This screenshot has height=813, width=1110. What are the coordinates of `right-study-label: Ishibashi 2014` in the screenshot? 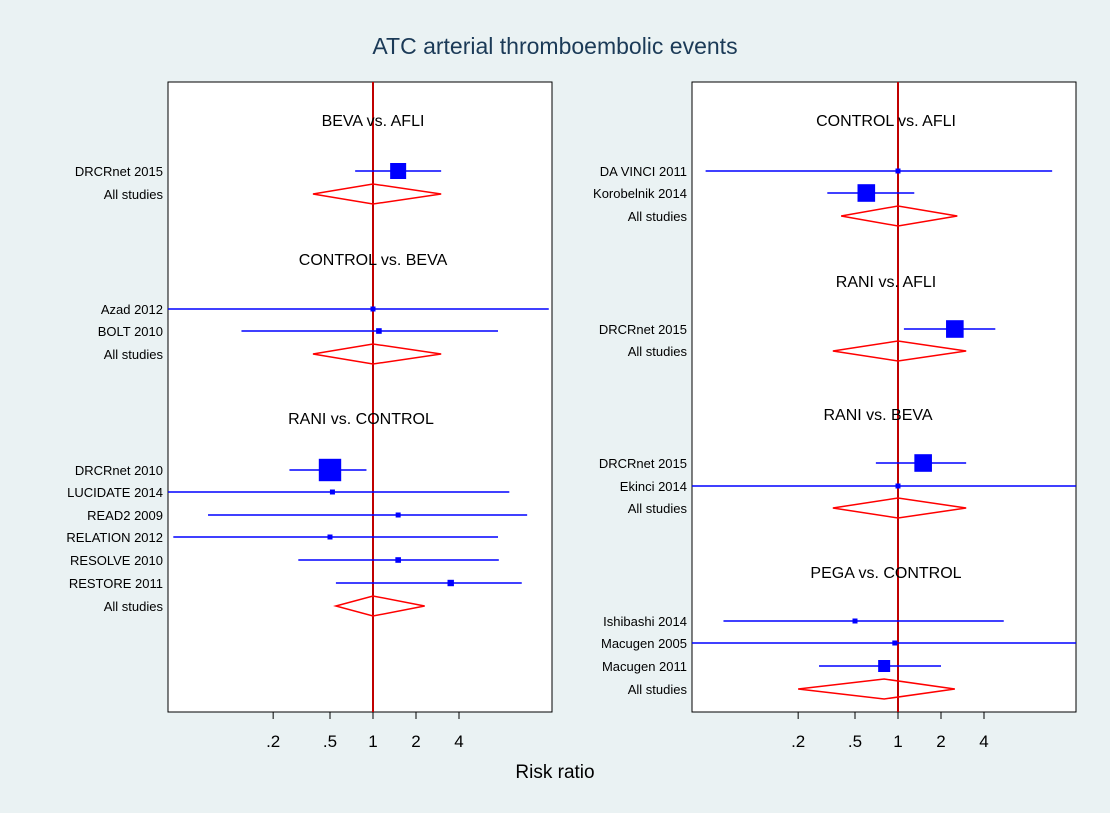 It's located at (645, 621).